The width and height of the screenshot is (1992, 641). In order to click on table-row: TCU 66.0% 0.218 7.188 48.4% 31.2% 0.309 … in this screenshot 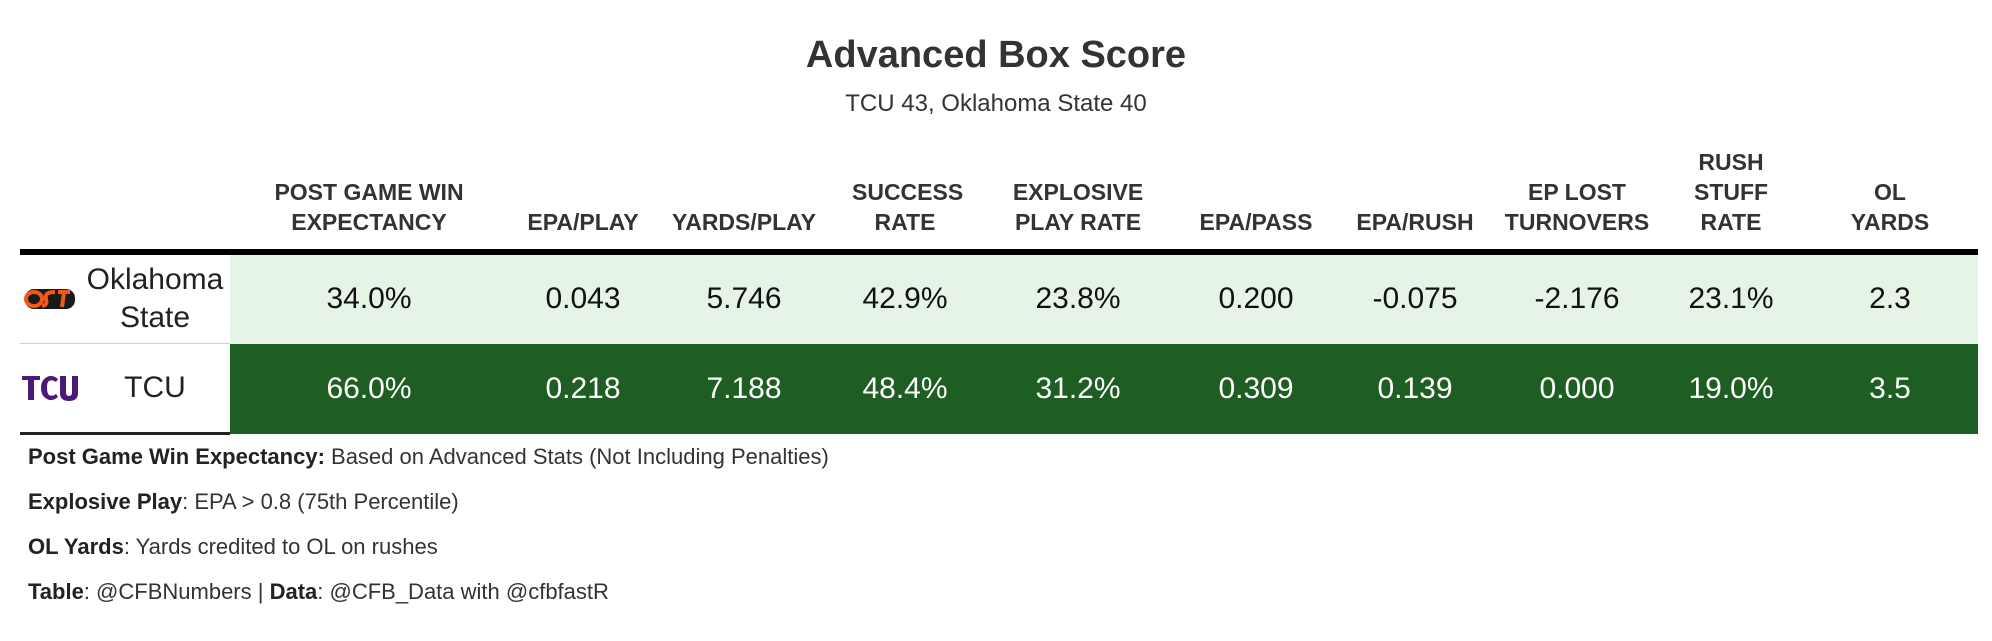, I will do `click(999, 389)`.